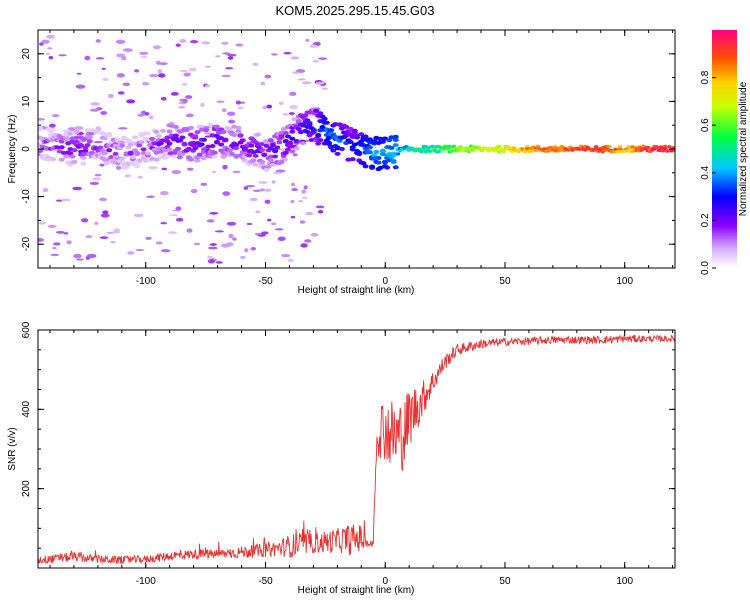  I want to click on figure-title: KOM5.2025.295.15.45.G03, so click(354, 10).